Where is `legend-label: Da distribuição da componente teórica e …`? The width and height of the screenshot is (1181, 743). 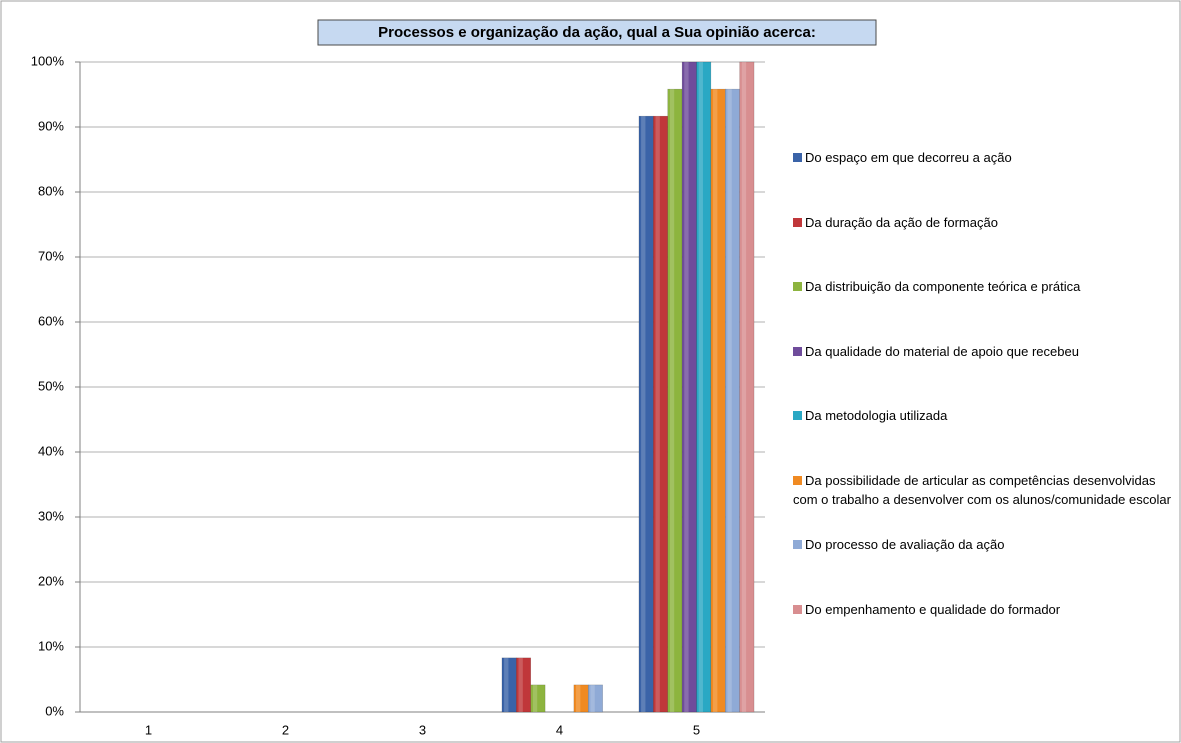 legend-label: Da distribuição da componente teórica e … is located at coordinates (943, 286).